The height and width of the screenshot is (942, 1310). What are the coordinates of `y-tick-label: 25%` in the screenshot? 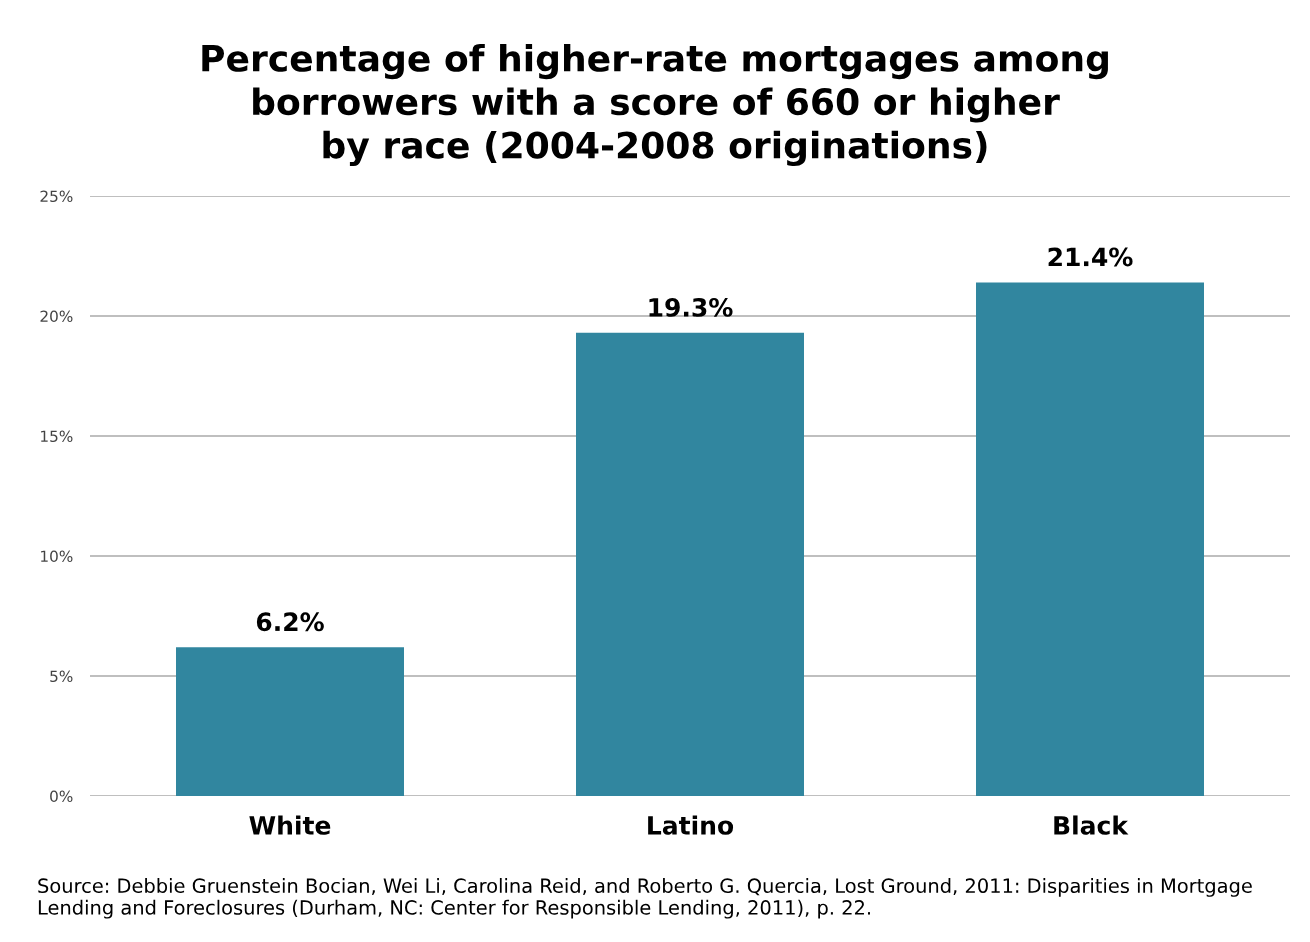 It's located at (56, 196).